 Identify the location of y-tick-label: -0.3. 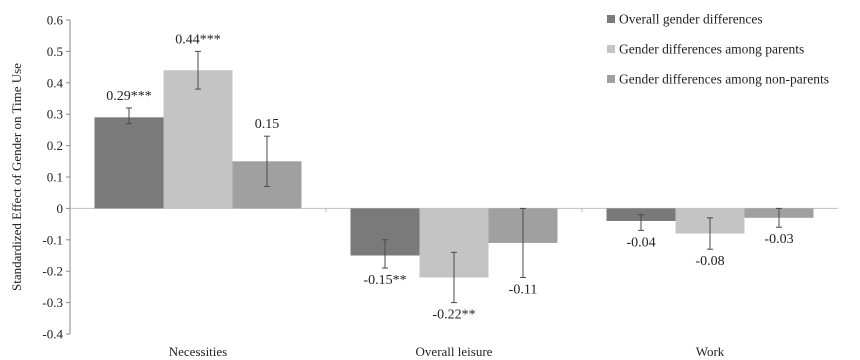
(52, 302).